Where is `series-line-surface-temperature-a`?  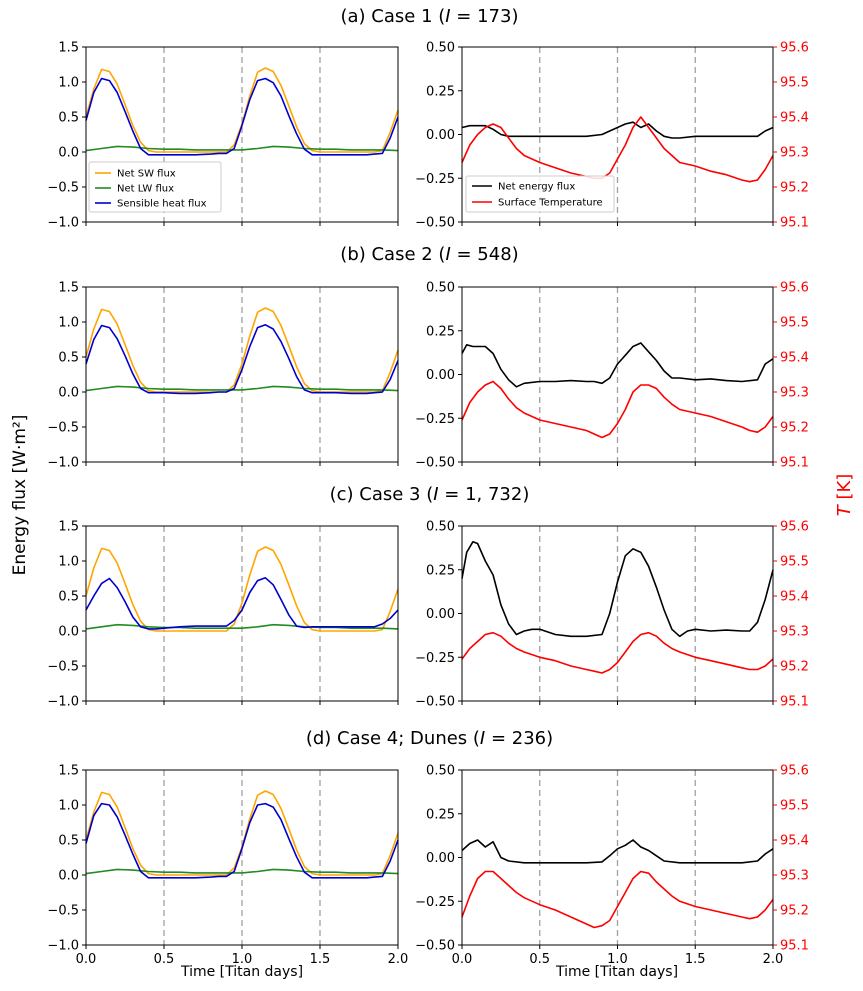 series-line-surface-temperature-a is located at coordinates (617, 149).